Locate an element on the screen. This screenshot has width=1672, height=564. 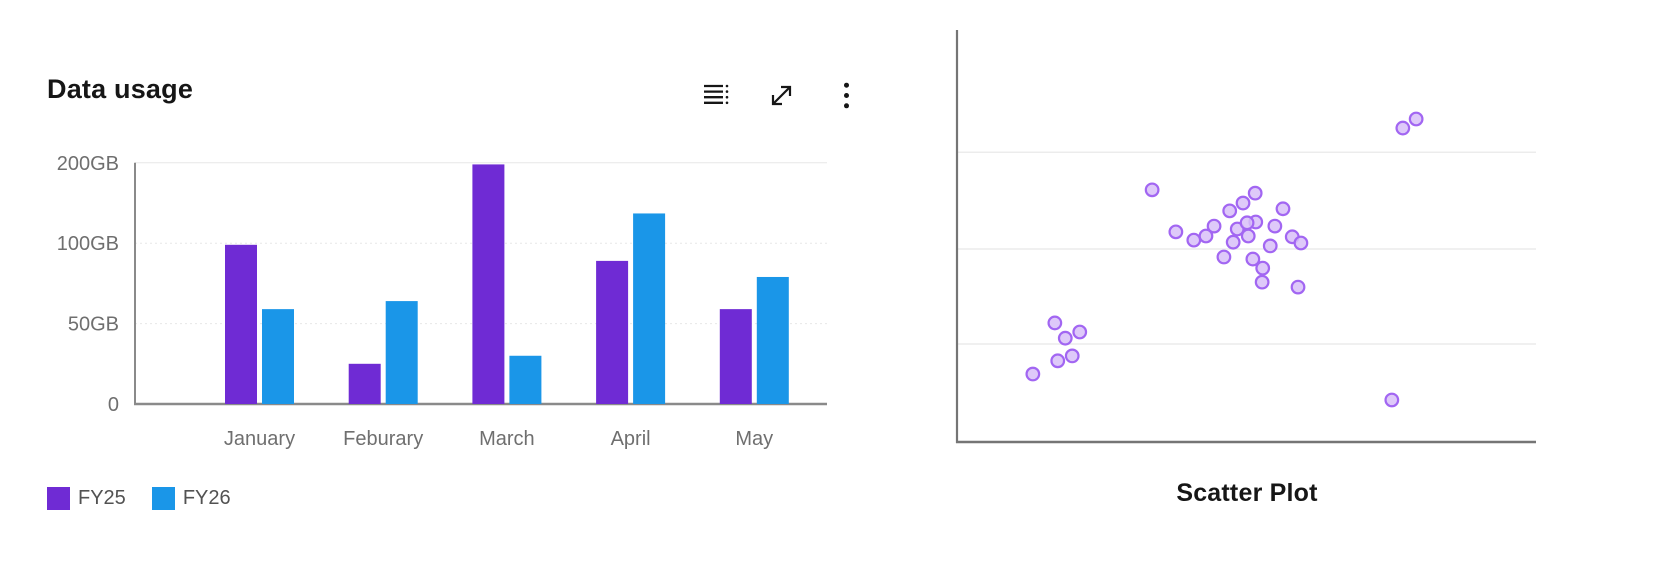
fy25-swatch is located at coordinates (58, 498).